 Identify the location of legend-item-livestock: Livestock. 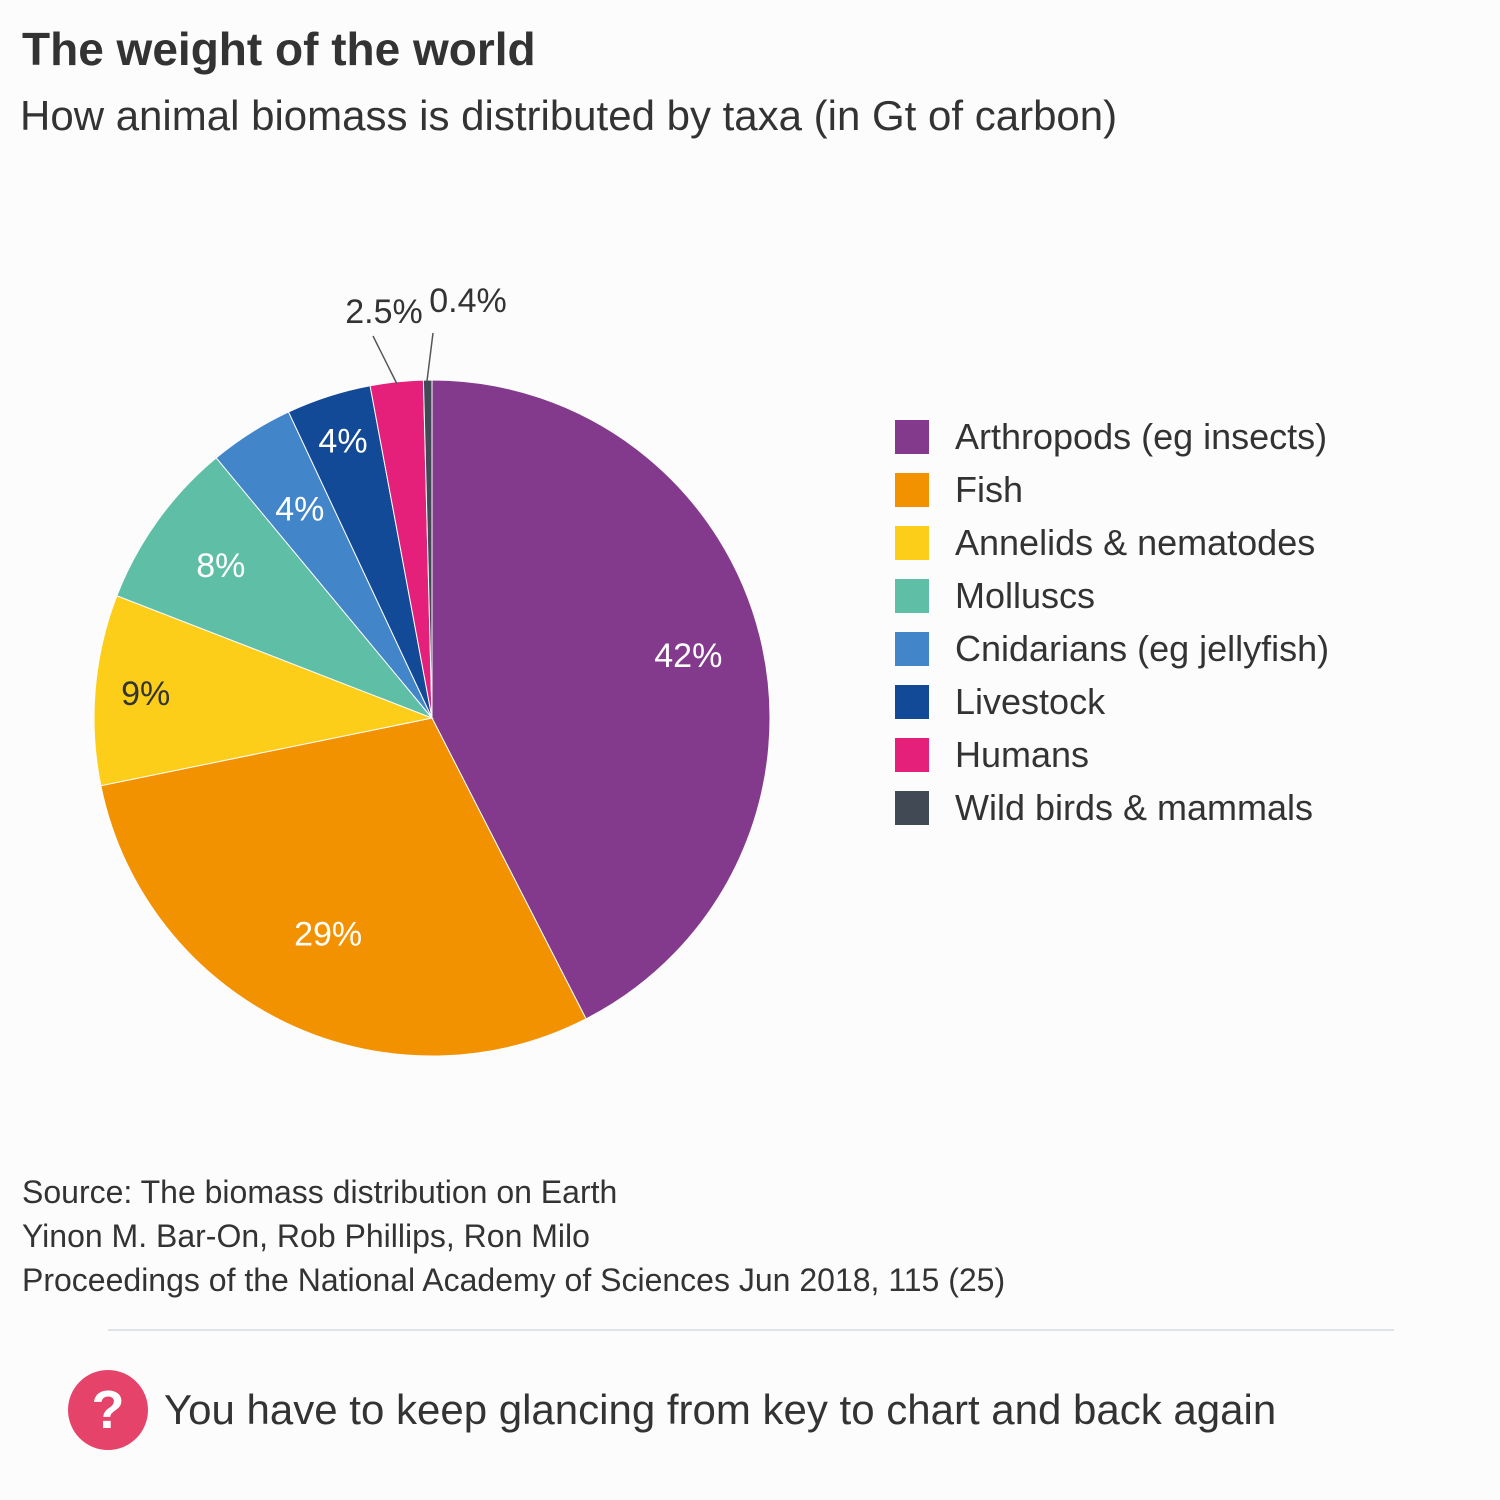
(1112, 701).